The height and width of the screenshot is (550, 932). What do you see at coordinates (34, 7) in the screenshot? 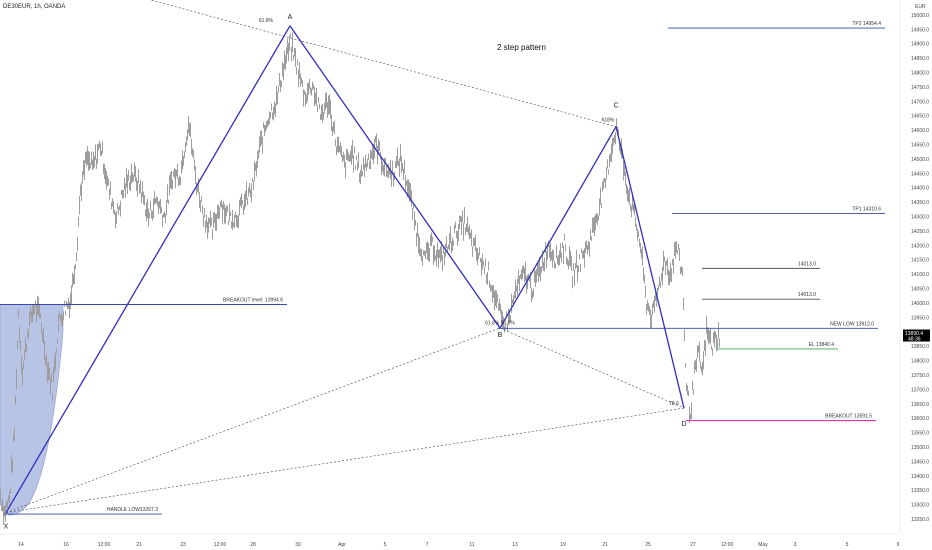
I see `chart-title: DE30EUR, 1h, OANDA` at bounding box center [34, 7].